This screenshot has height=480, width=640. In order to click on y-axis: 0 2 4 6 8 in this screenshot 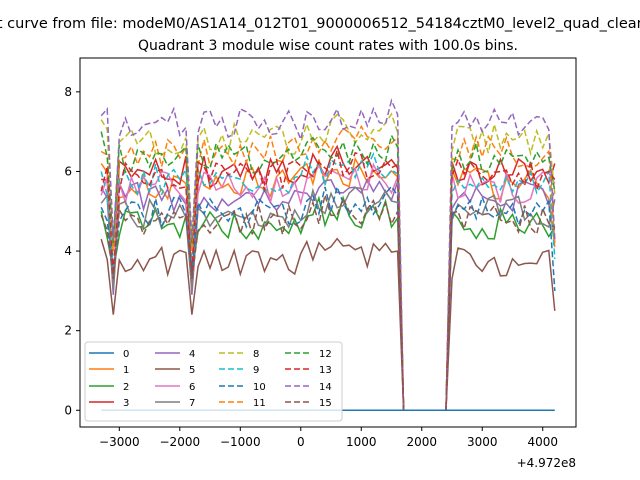, I will do `click(72, 251)`.